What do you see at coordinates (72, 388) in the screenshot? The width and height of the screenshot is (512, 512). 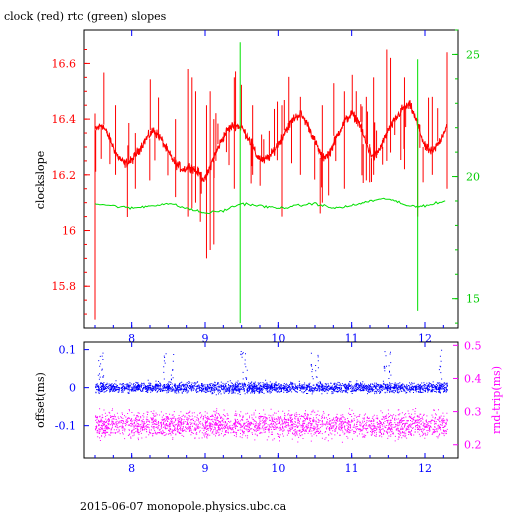 I see `y-tick-label: 0` at bounding box center [72, 388].